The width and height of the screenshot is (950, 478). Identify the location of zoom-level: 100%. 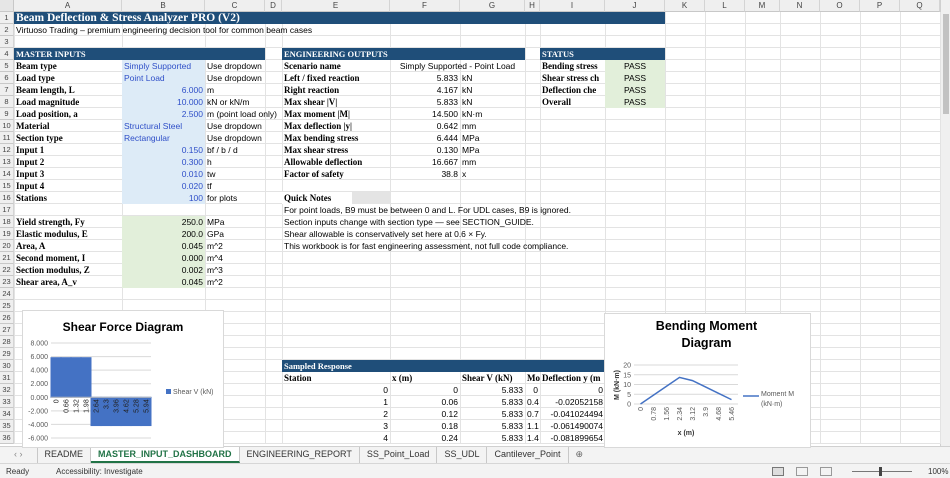
(938, 471).